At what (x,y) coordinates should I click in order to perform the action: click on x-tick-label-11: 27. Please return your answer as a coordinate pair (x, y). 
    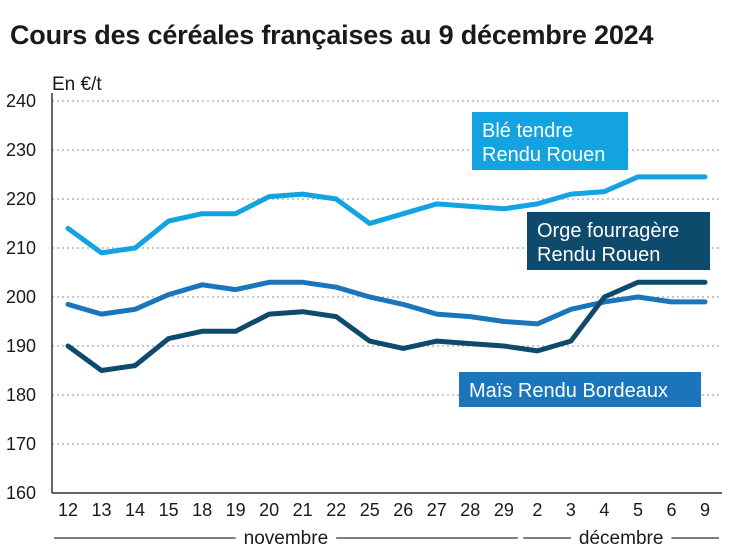
    Looking at the image, I should click on (437, 510).